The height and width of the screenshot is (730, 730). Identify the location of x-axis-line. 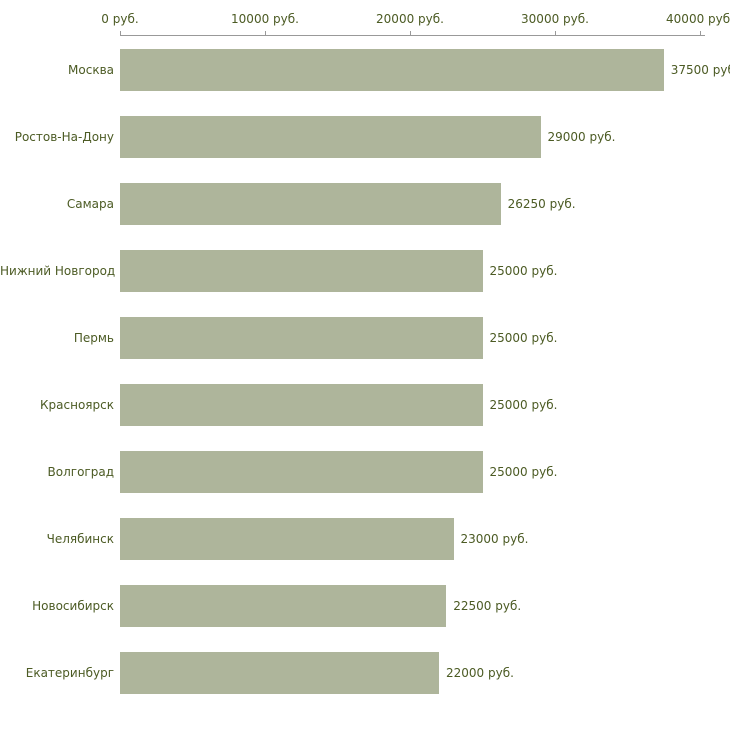
(412, 35).